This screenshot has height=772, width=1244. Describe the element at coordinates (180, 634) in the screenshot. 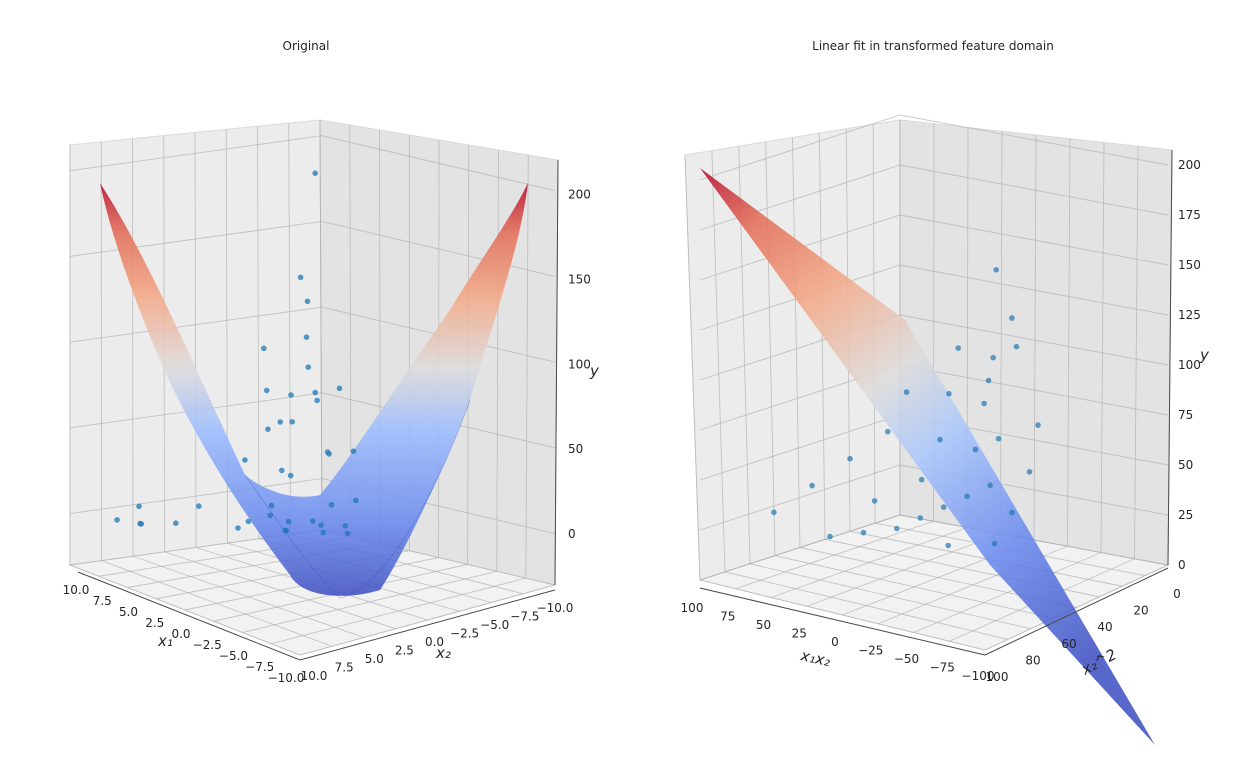

I see `x1-tick-label: 0.0` at that location.